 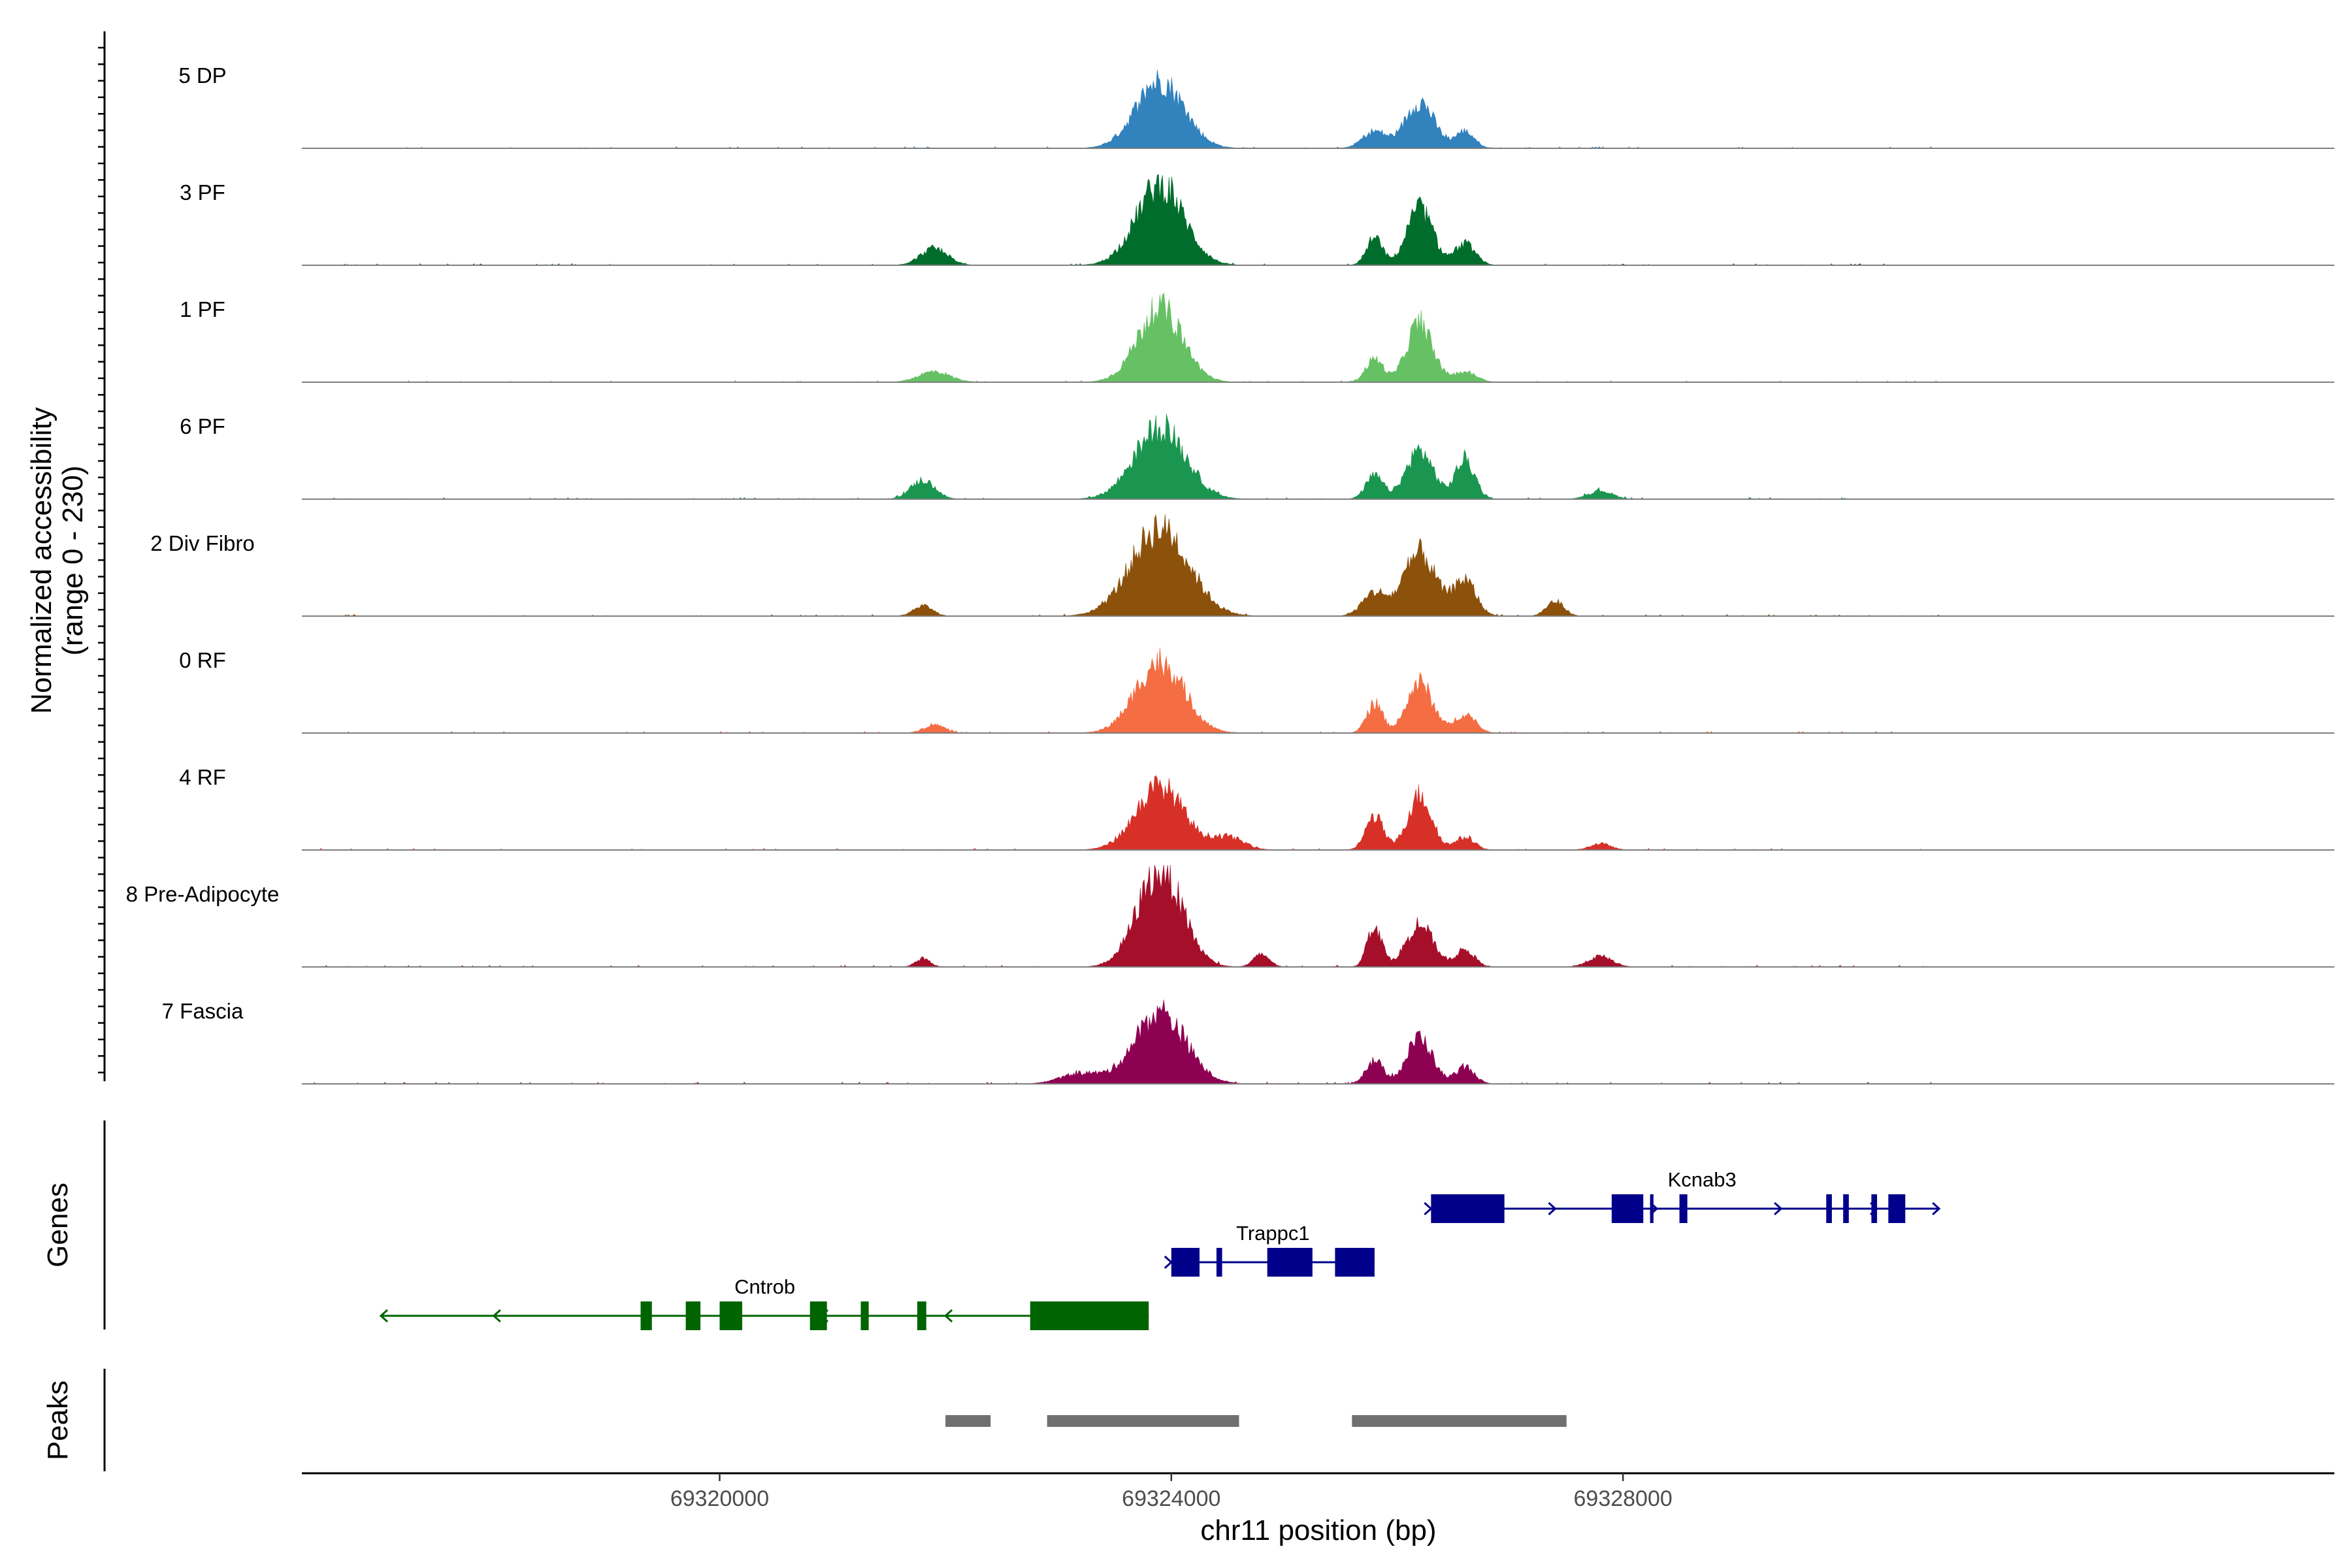 I want to click on gene-models: Cntrob Trappc1 Kcnab3, so click(x=1160, y=1249).